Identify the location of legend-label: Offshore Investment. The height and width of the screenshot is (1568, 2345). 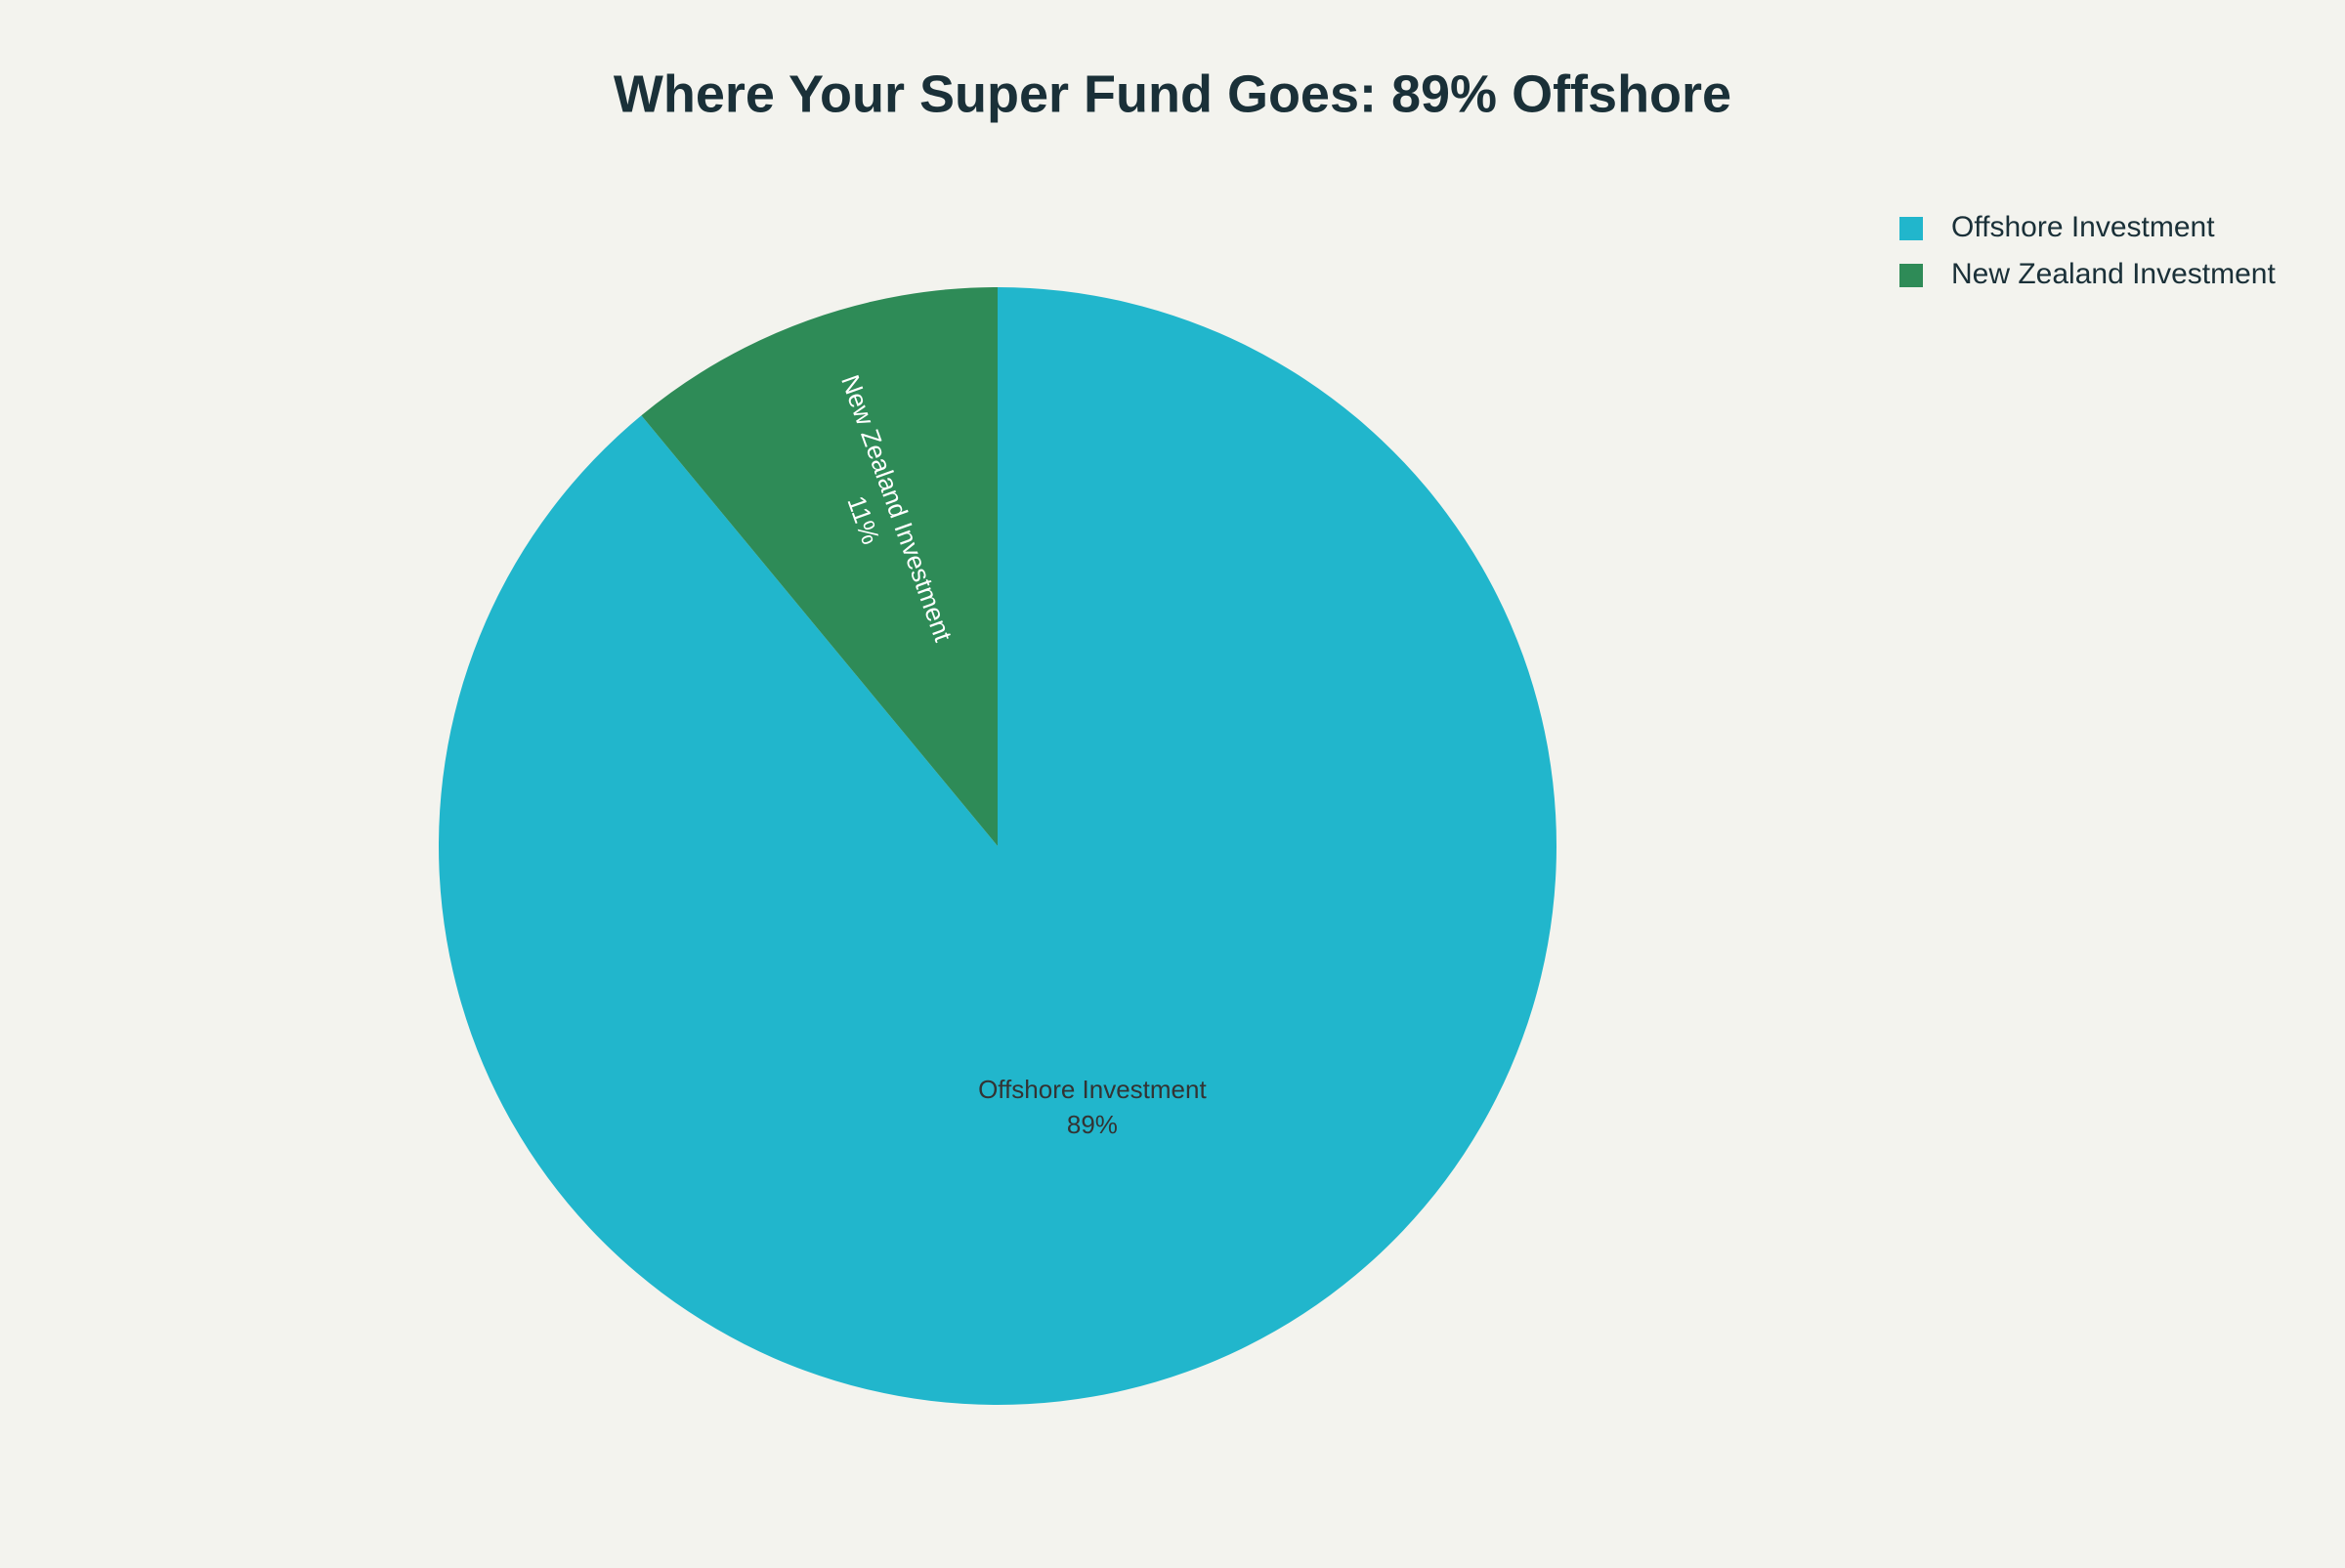
(2083, 227).